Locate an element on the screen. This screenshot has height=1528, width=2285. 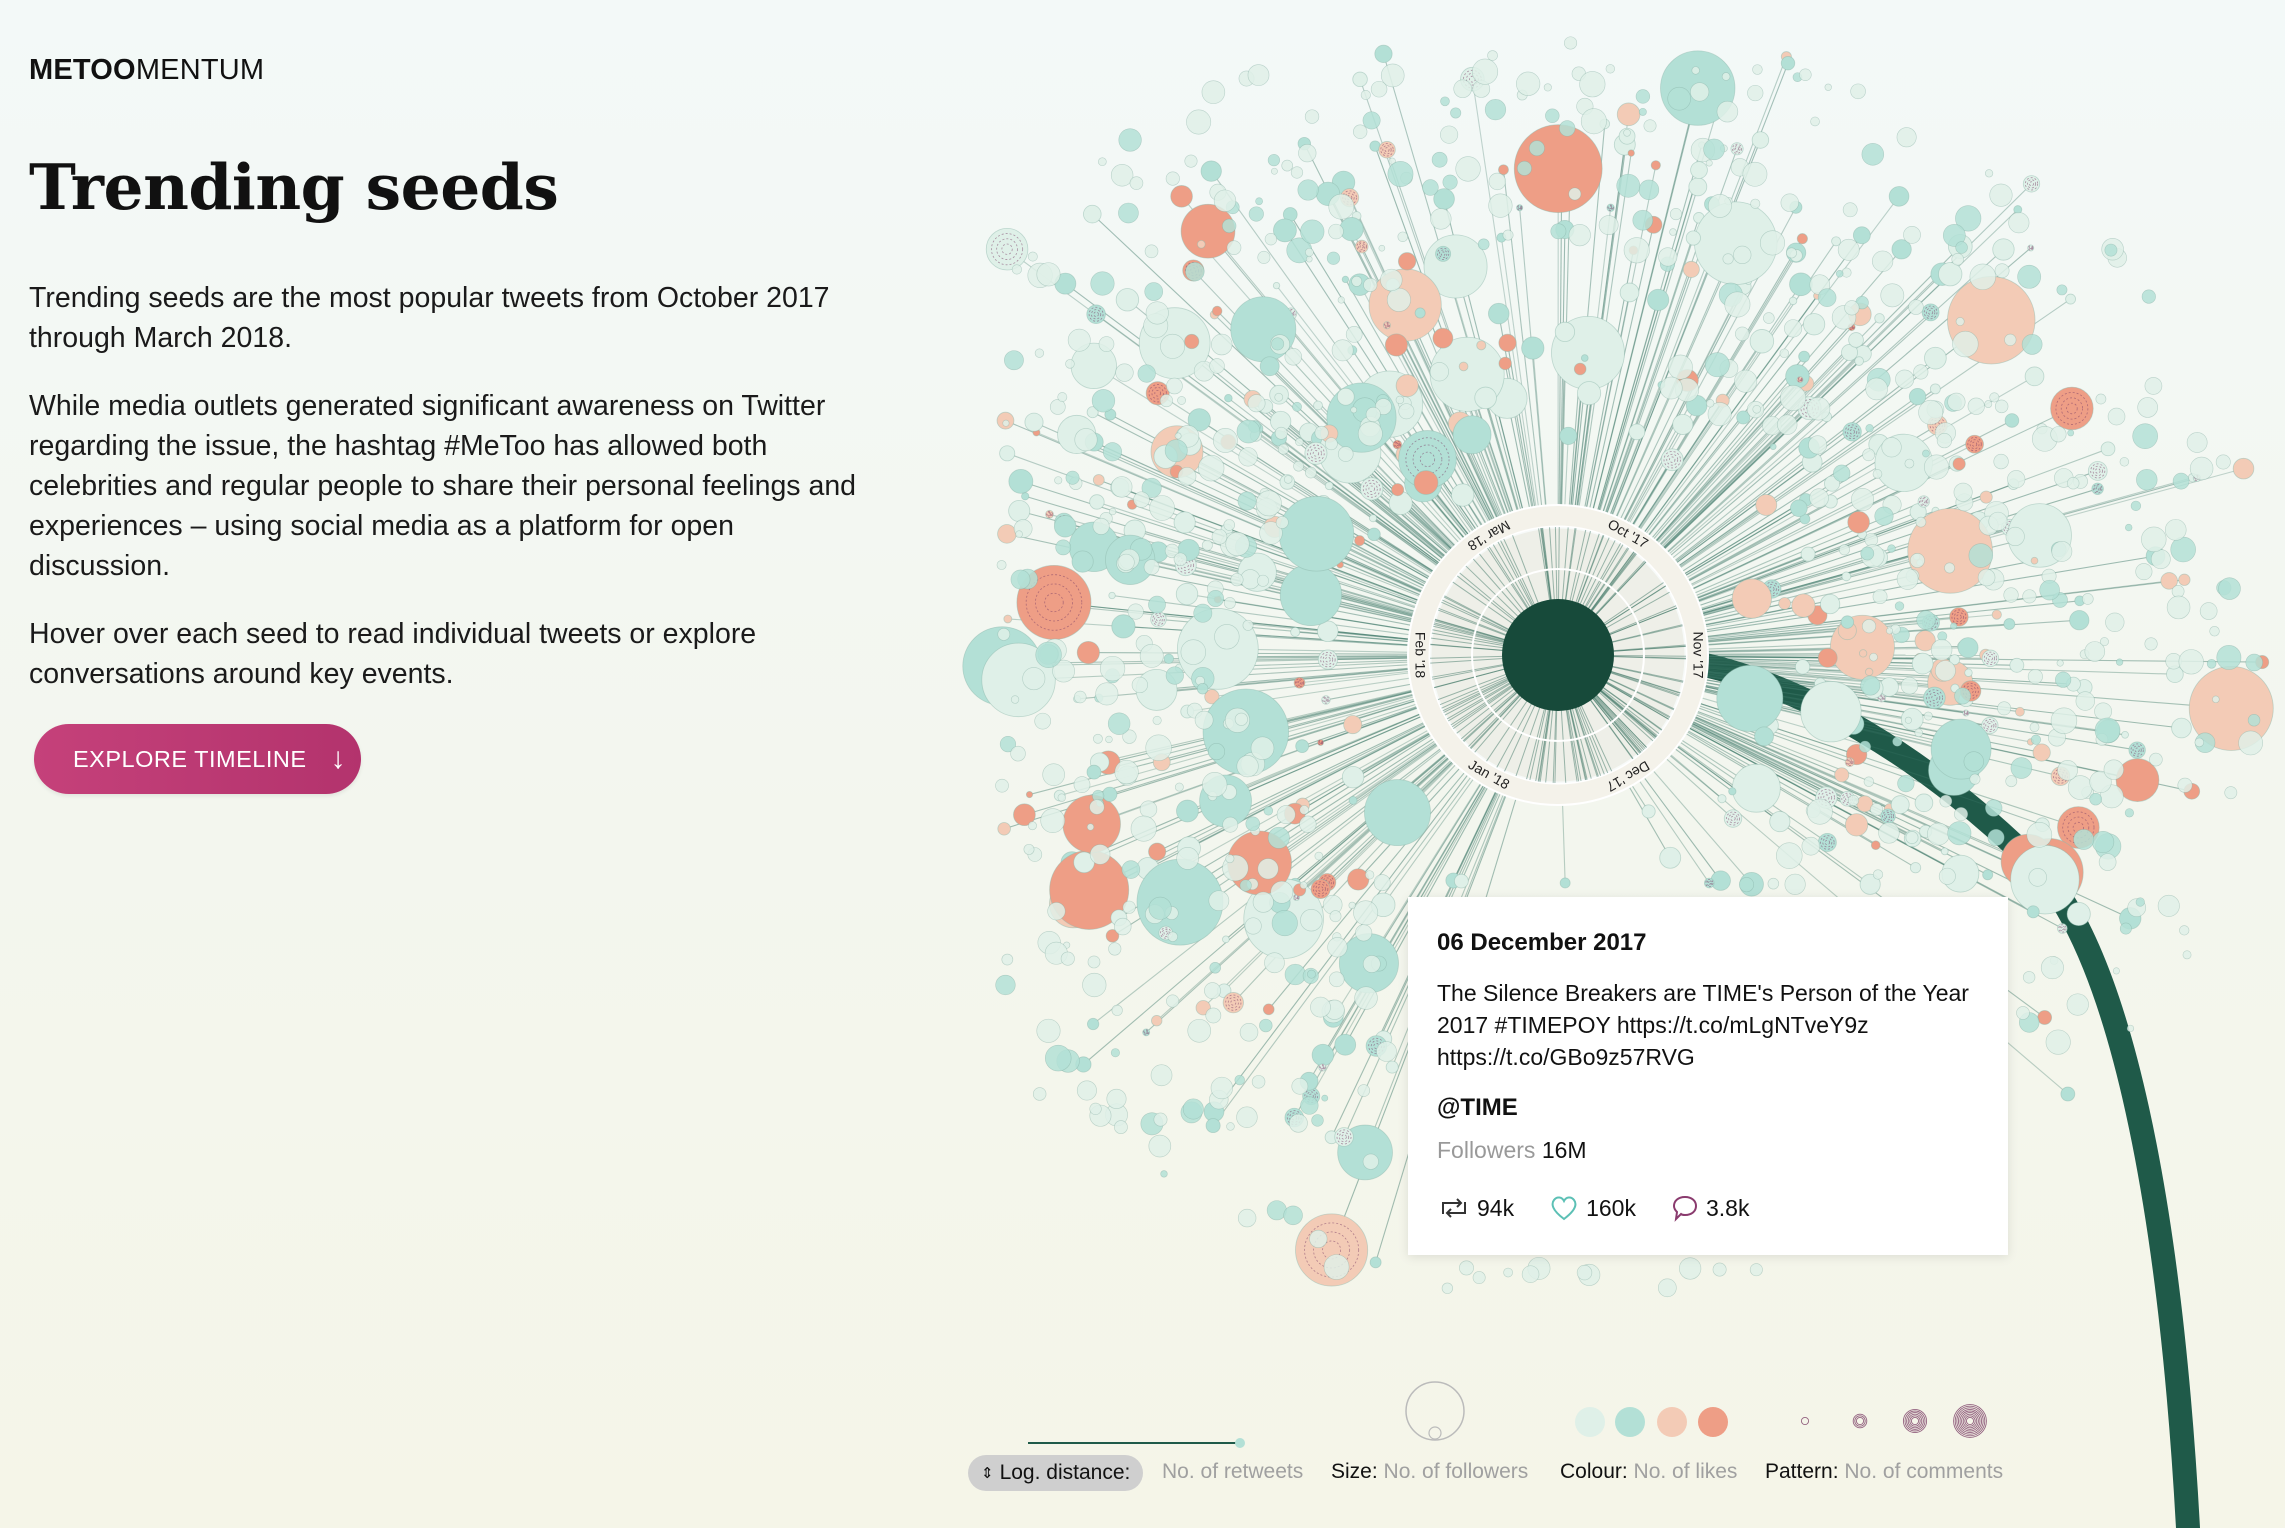
brand-logo: METOOMENTUM is located at coordinates (146, 70).